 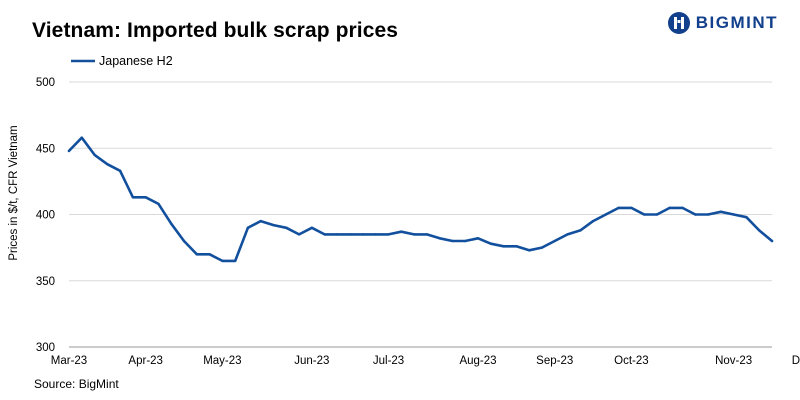 What do you see at coordinates (45, 216) in the screenshot?
I see `y-tick-label: 400` at bounding box center [45, 216].